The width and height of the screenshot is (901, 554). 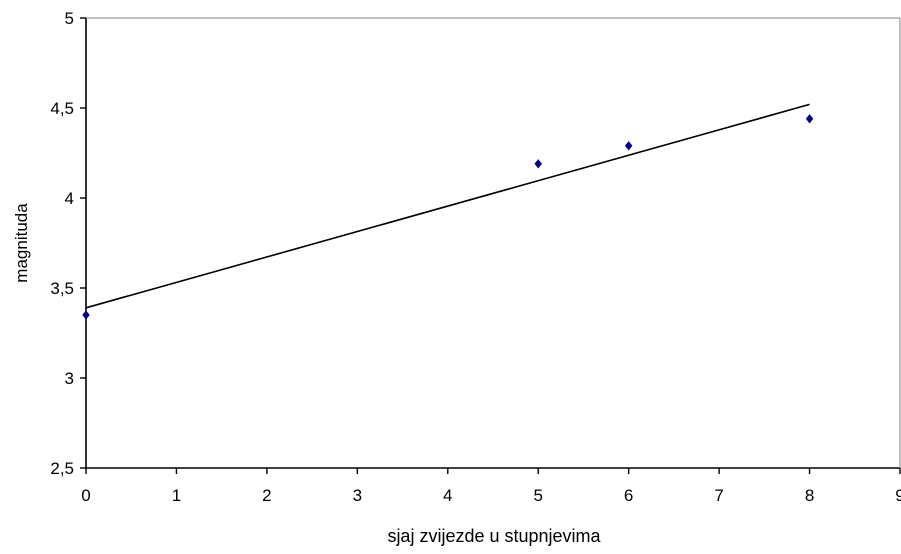 What do you see at coordinates (176, 495) in the screenshot?
I see `x-tick-label: 1` at bounding box center [176, 495].